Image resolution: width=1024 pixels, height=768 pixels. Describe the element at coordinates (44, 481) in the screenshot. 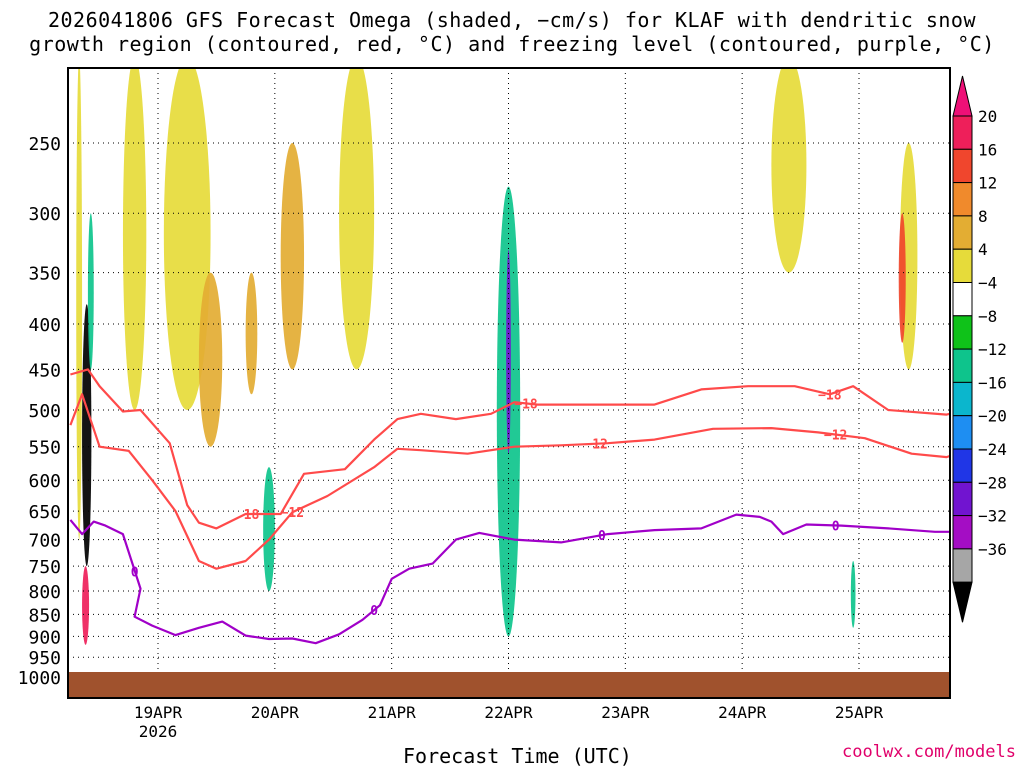

I see `y-tick-label-600: 600` at that location.